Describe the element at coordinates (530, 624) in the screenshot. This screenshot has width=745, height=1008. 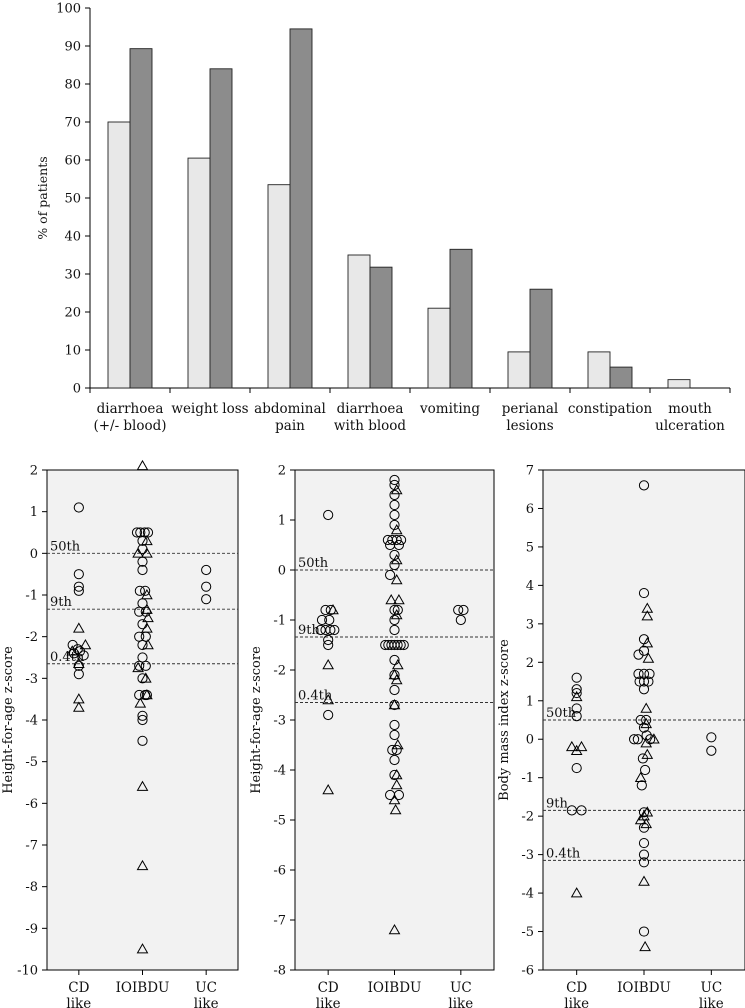
I see `y-tick-label: 3` at that location.